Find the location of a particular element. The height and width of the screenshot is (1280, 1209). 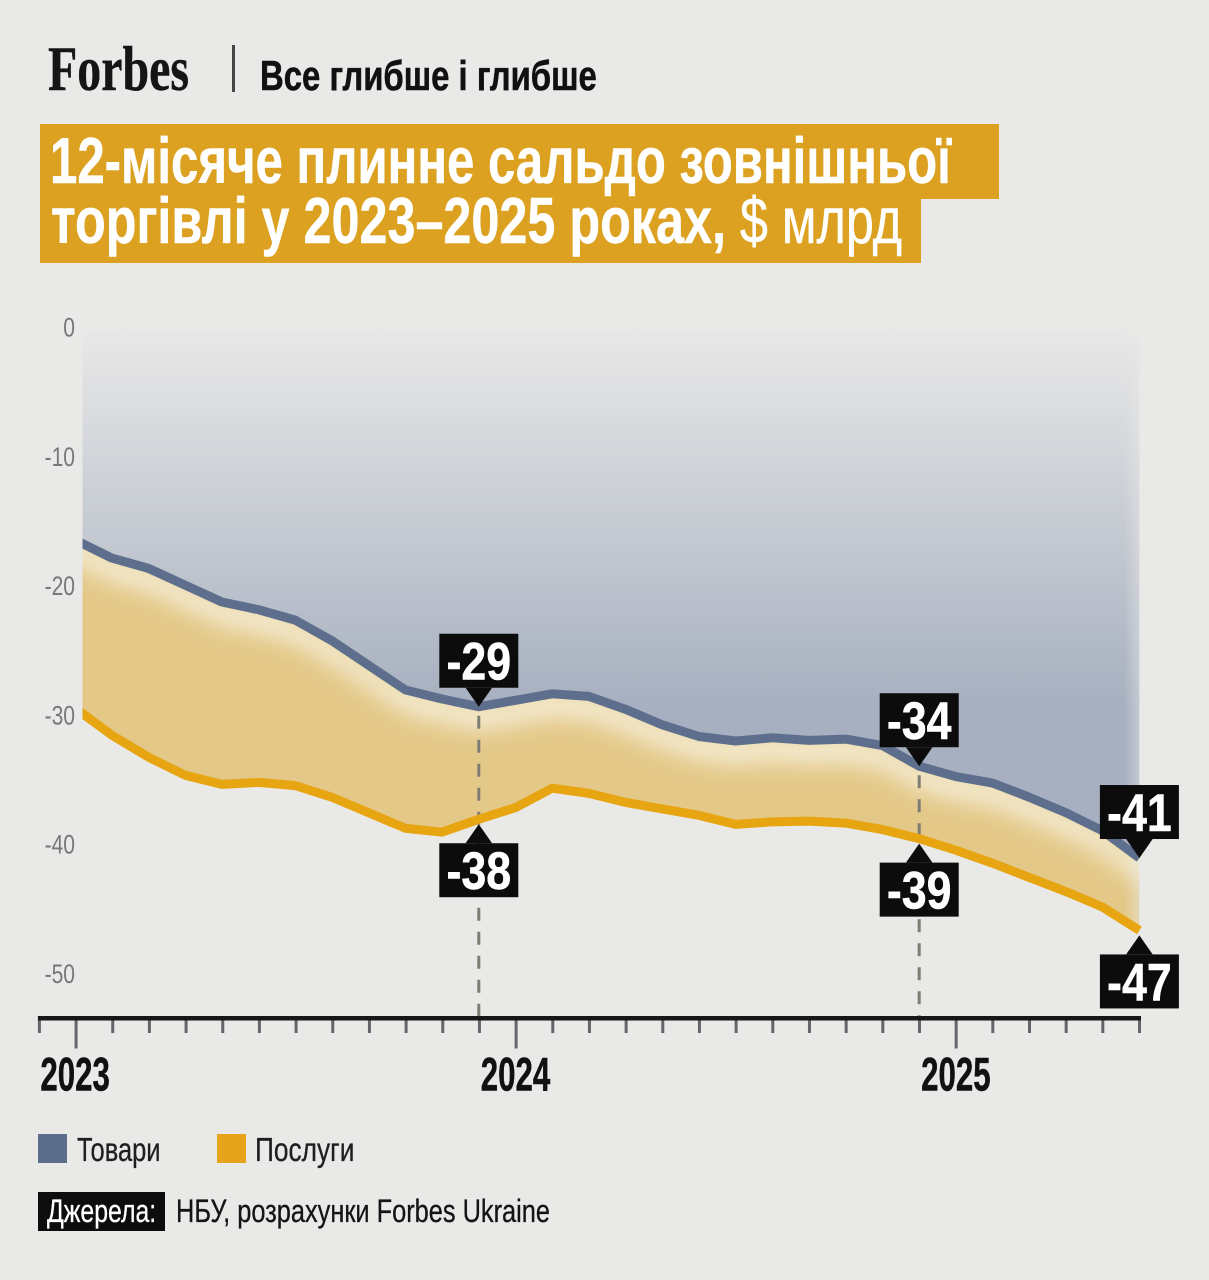

flag-value-label: -34 is located at coordinates (919, 721).